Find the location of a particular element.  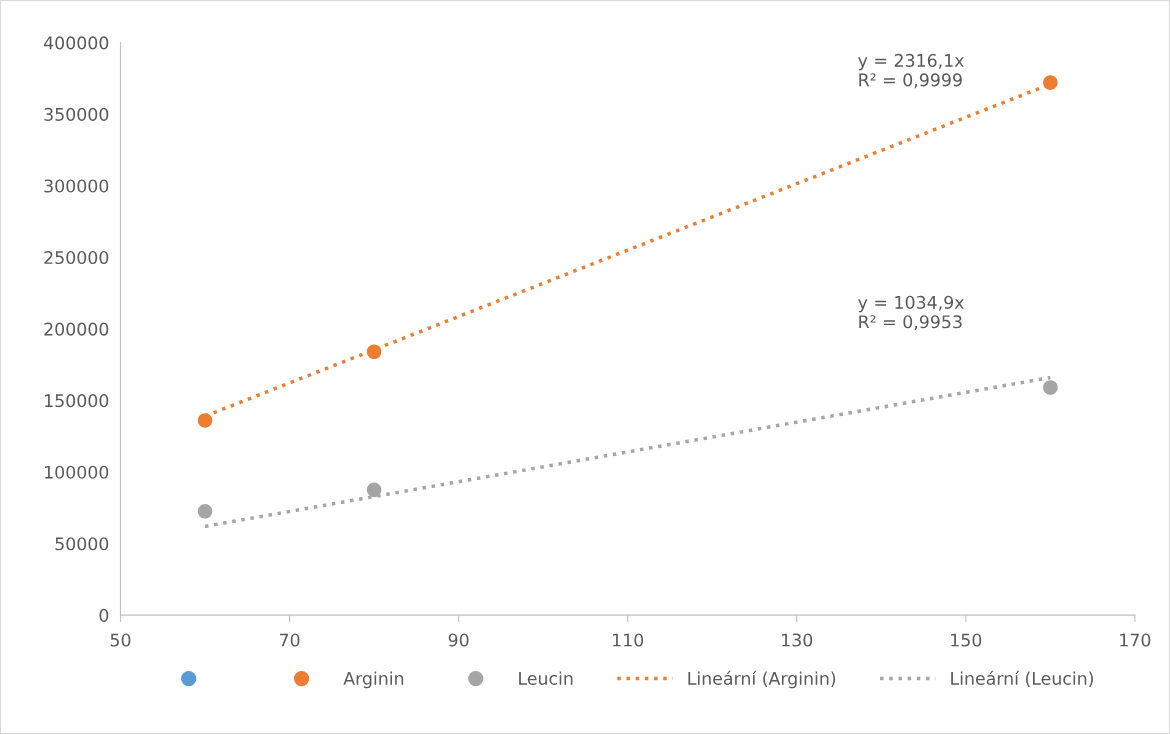

y-tick-label: 0 is located at coordinates (104, 615).